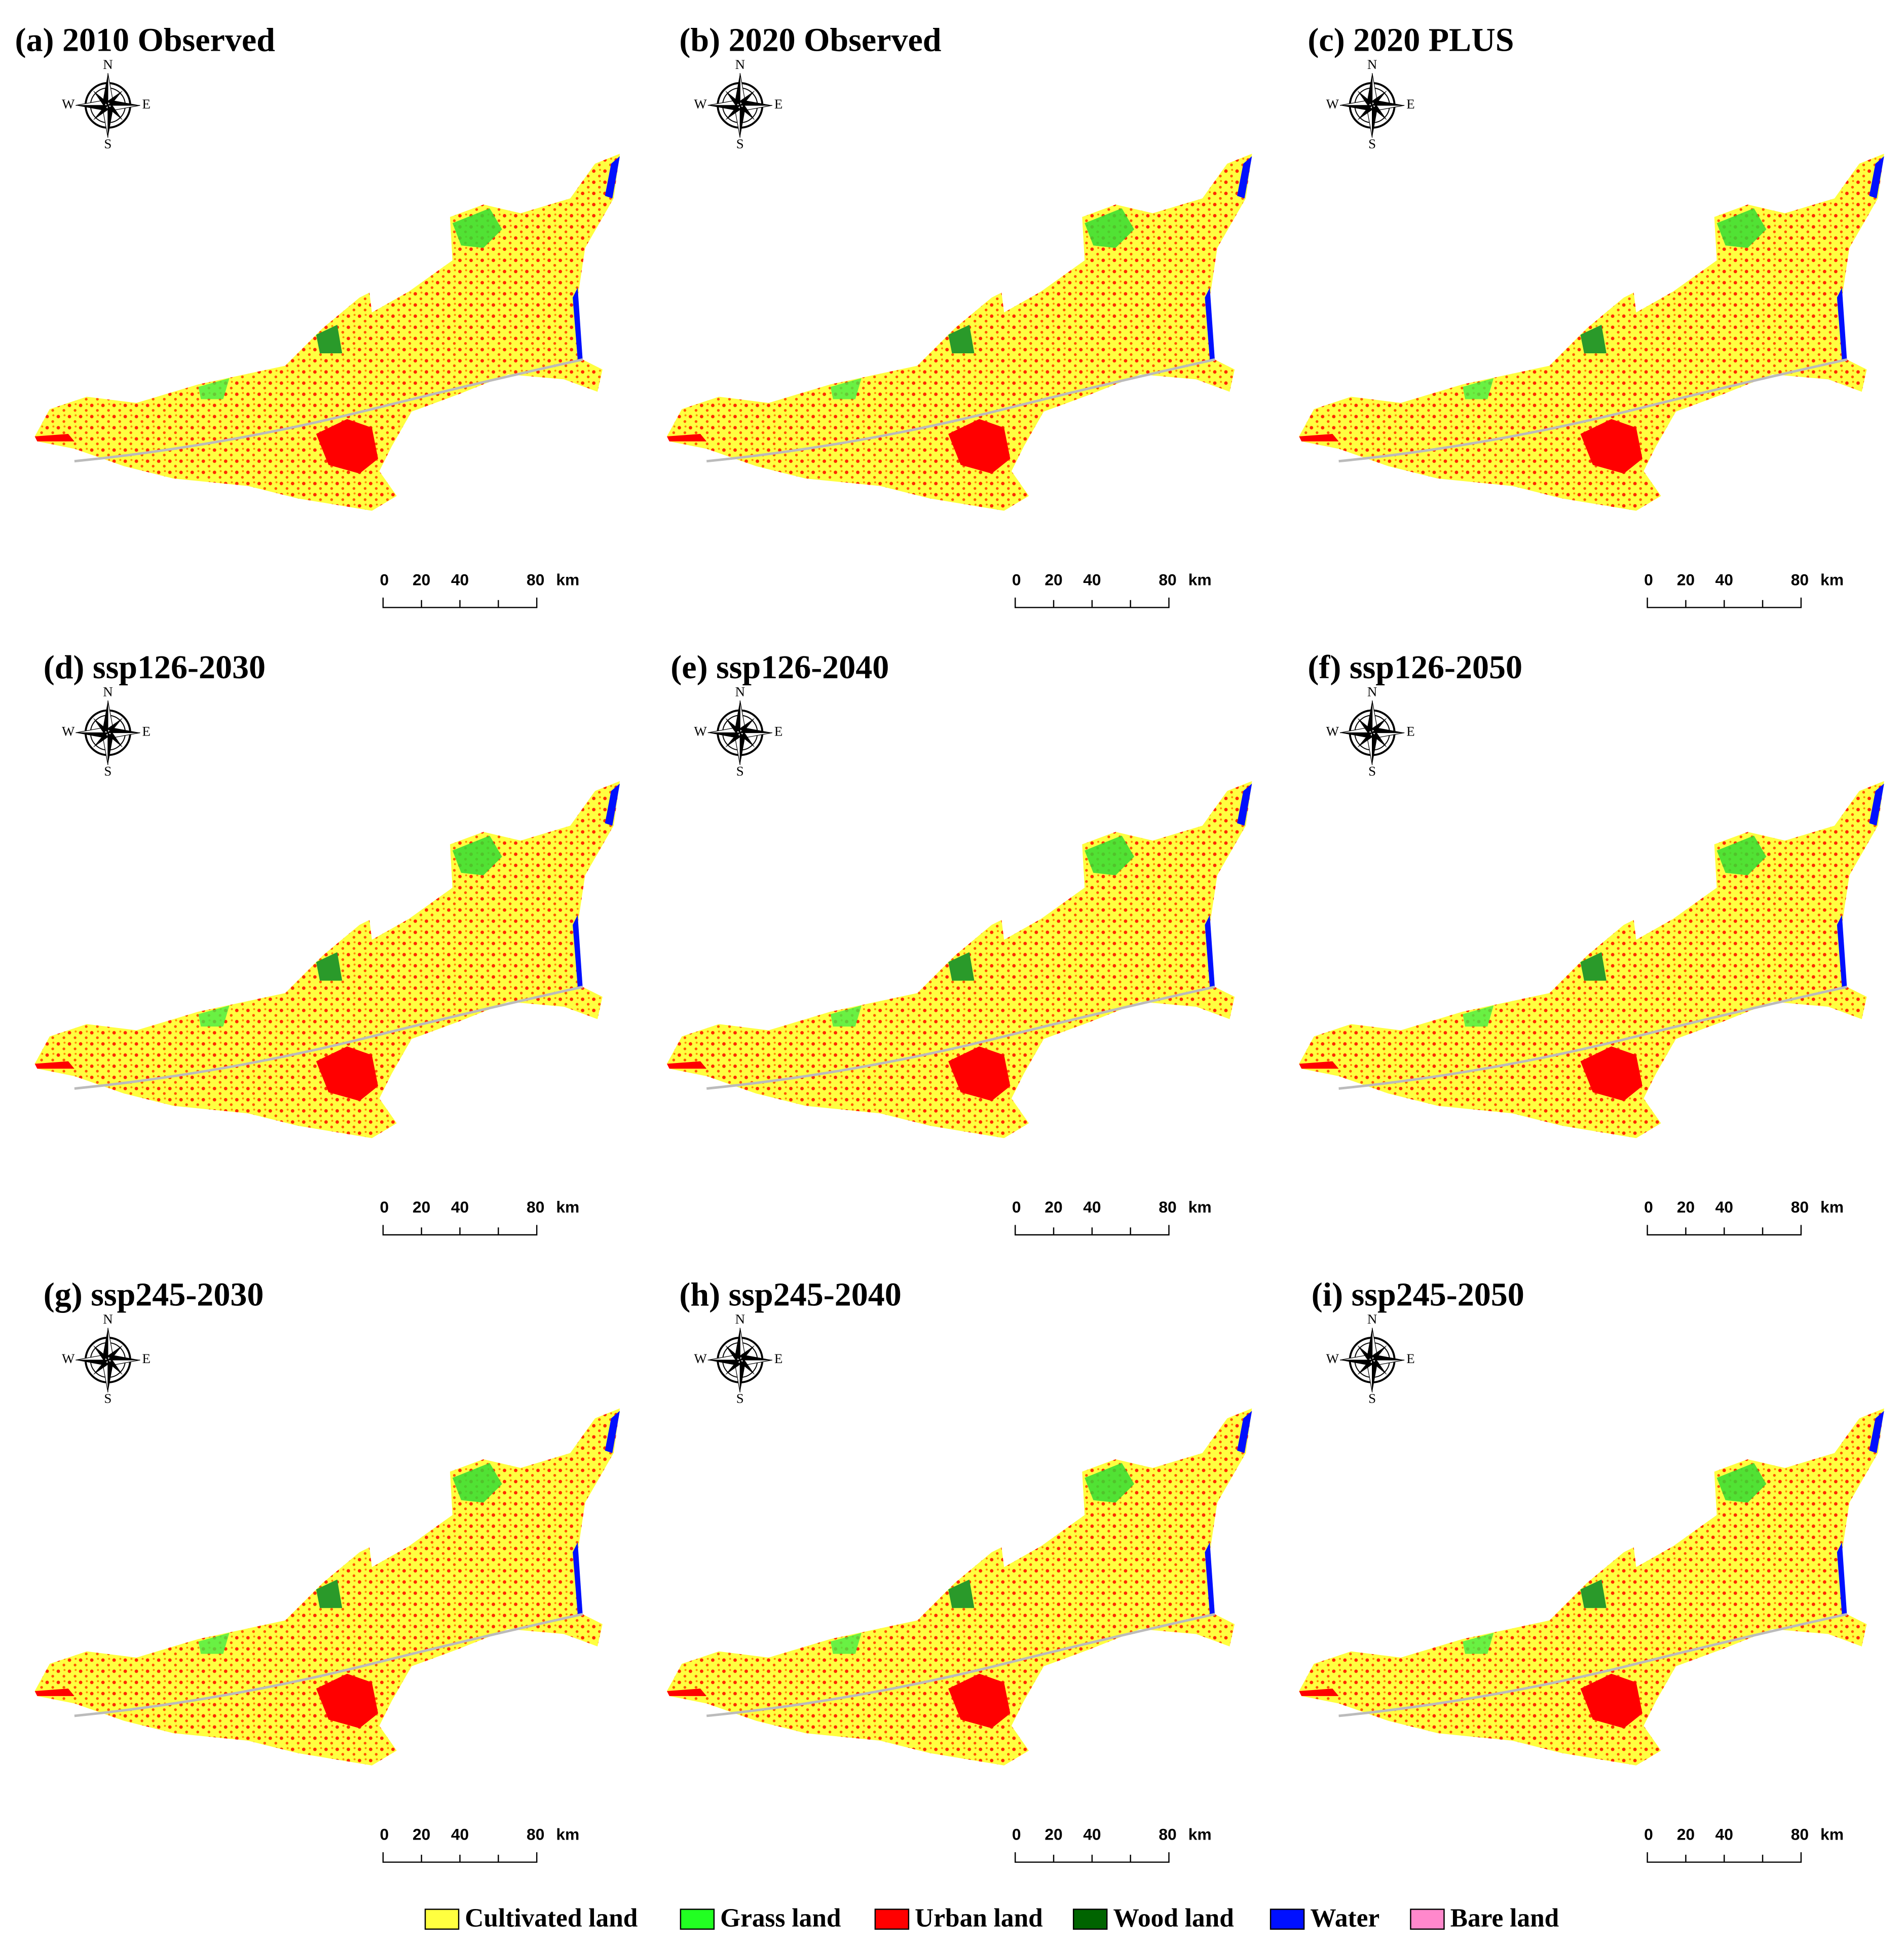  Describe the element at coordinates (810, 39) in the screenshot. I see `panel-title: (b) 2020 Observed` at that location.